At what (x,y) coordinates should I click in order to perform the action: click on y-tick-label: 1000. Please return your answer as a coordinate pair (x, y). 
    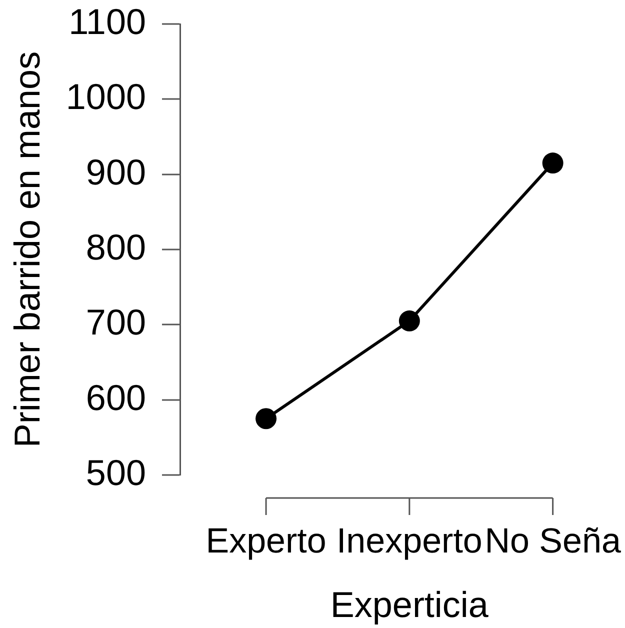
    Looking at the image, I should click on (106, 97).